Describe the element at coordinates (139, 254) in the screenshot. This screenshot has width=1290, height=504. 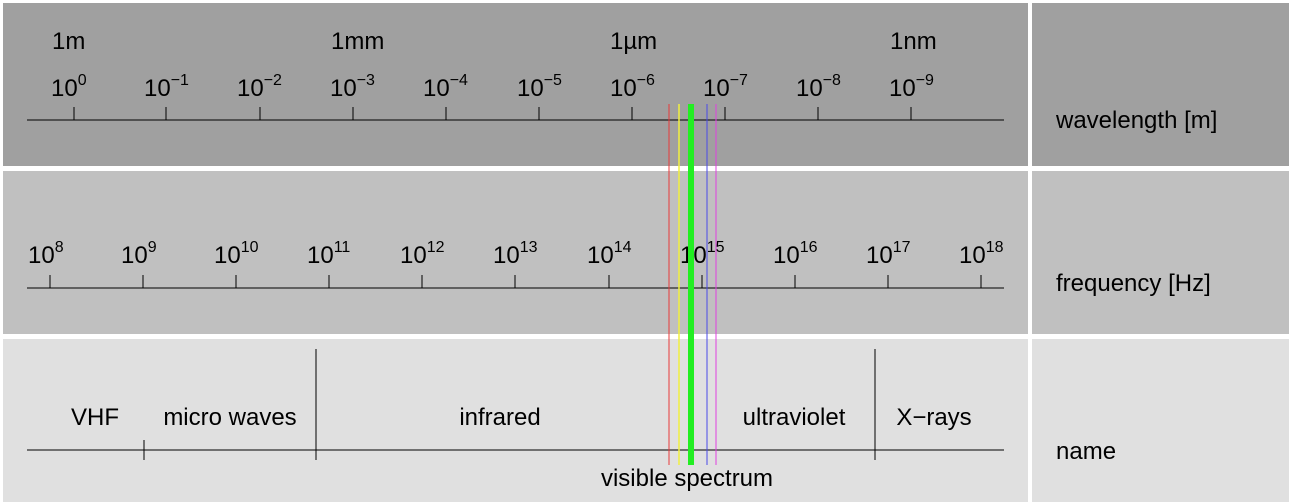
I see `frequency-tick-label: 10⁹` at that location.